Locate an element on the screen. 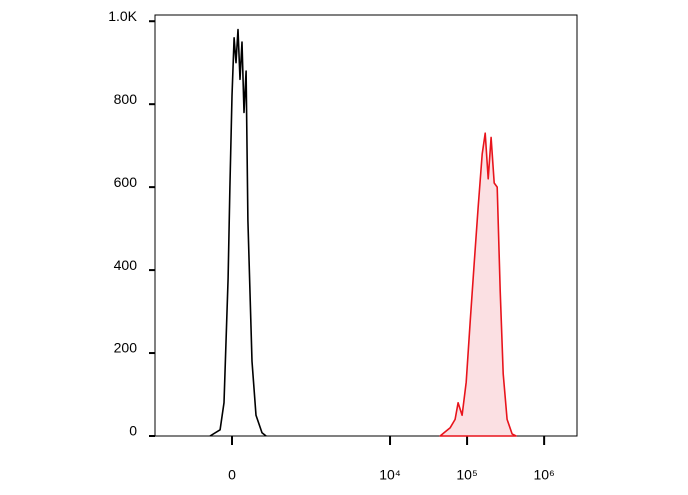  y-tick-label: 0 is located at coordinates (133, 431).